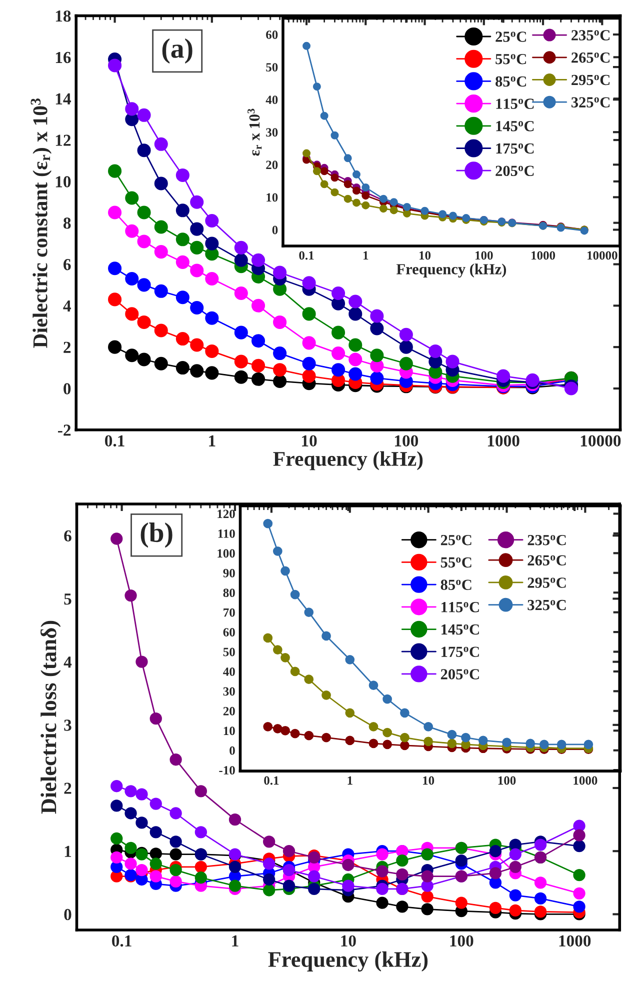  What do you see at coordinates (68, 851) in the screenshot?
I see `y-tick-label: 1` at bounding box center [68, 851].